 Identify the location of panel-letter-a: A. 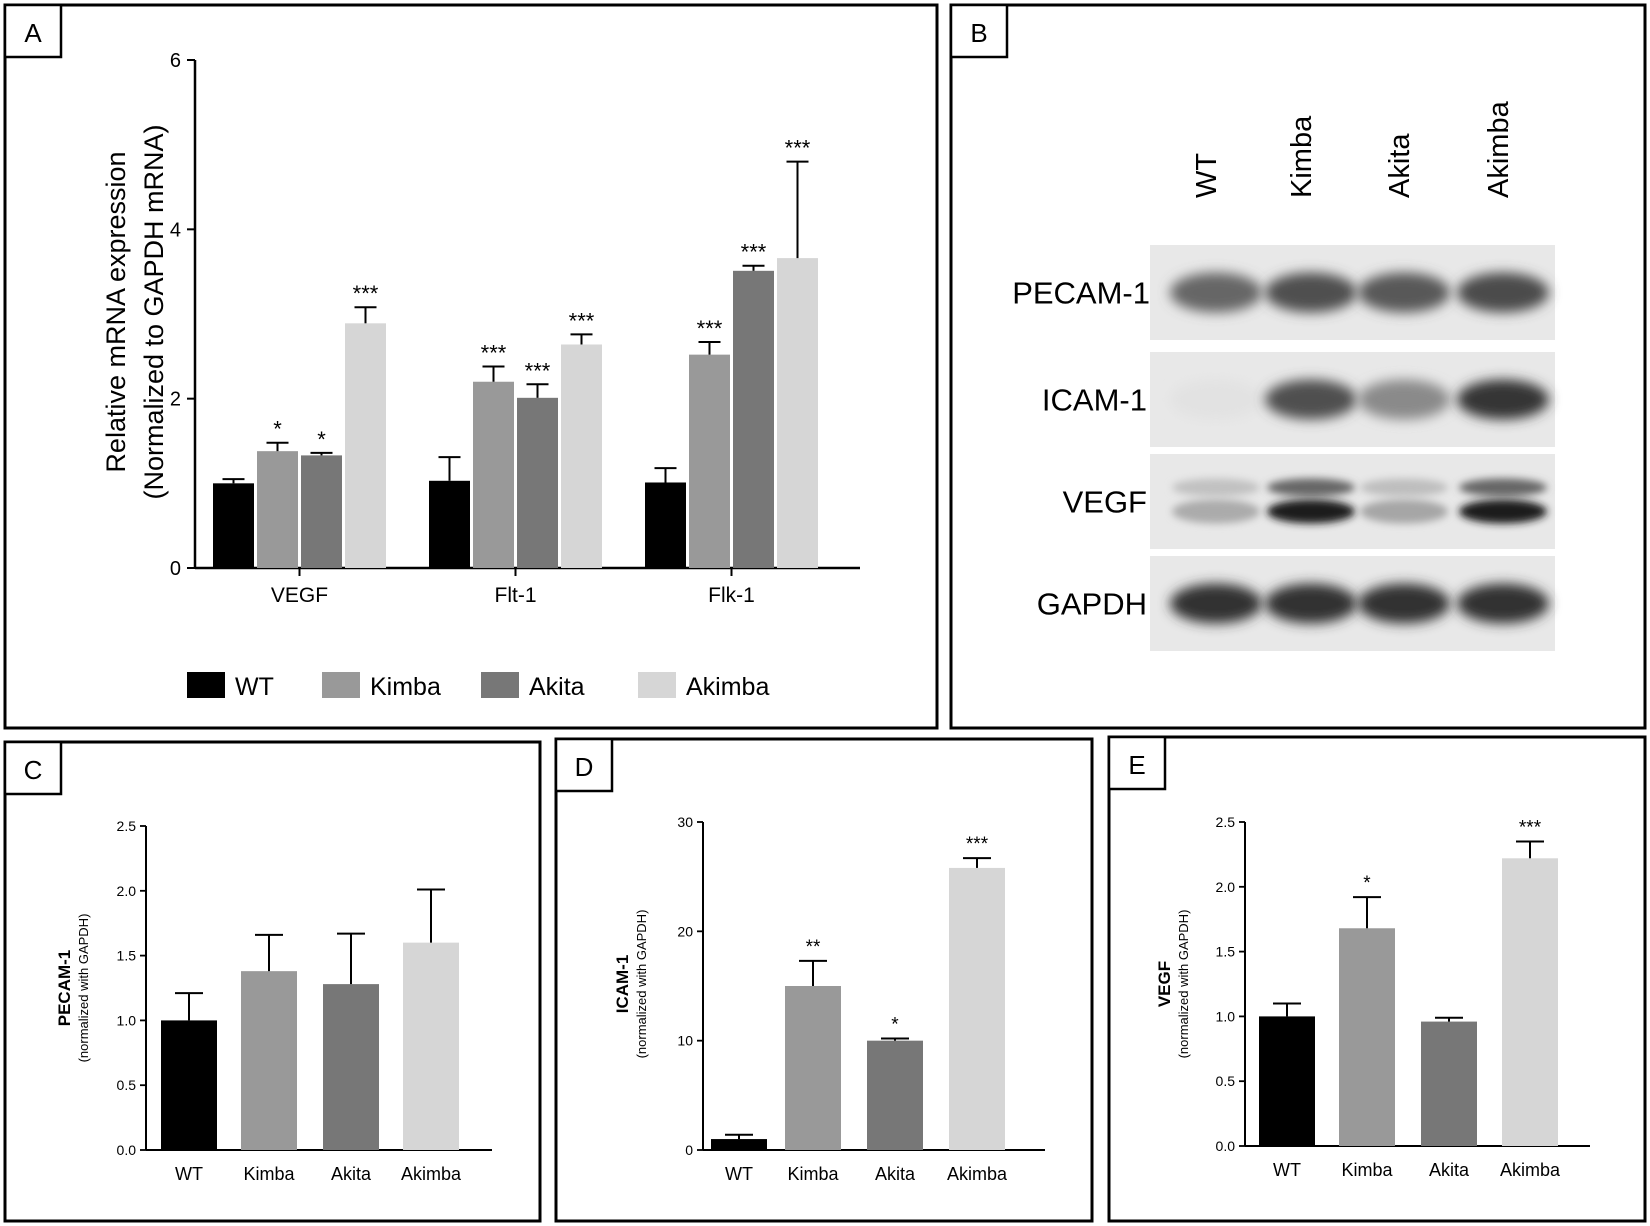
(33, 31).